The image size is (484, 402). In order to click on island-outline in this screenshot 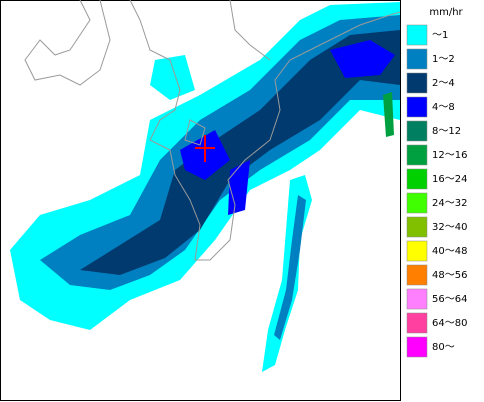, I will do `click(195, 132)`.